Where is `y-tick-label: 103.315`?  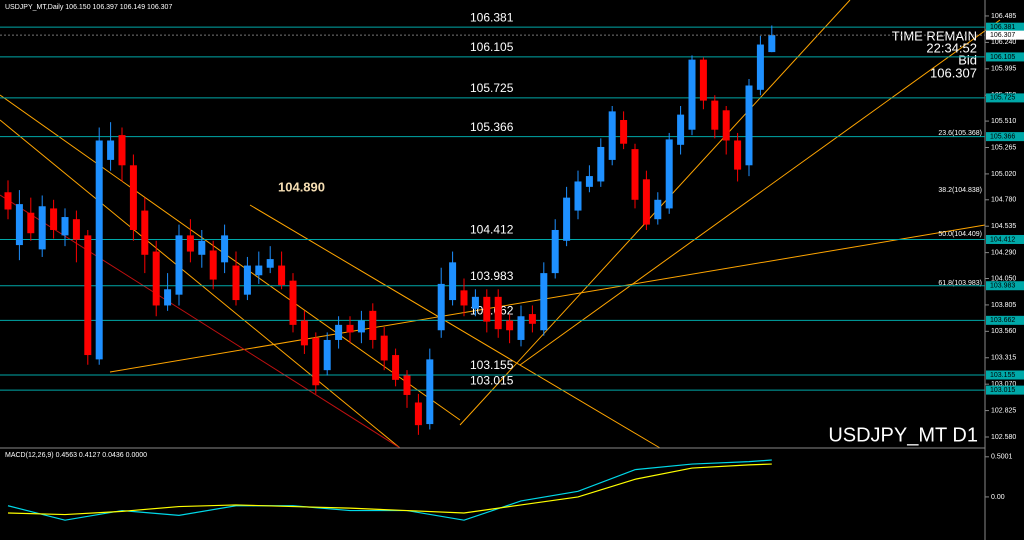 y-tick-label: 103.315 is located at coordinates (1003, 358).